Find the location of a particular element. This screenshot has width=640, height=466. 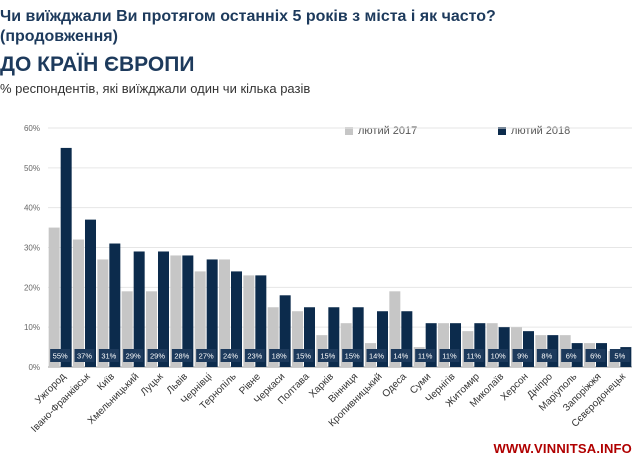

data-label: 28% is located at coordinates (181, 356).